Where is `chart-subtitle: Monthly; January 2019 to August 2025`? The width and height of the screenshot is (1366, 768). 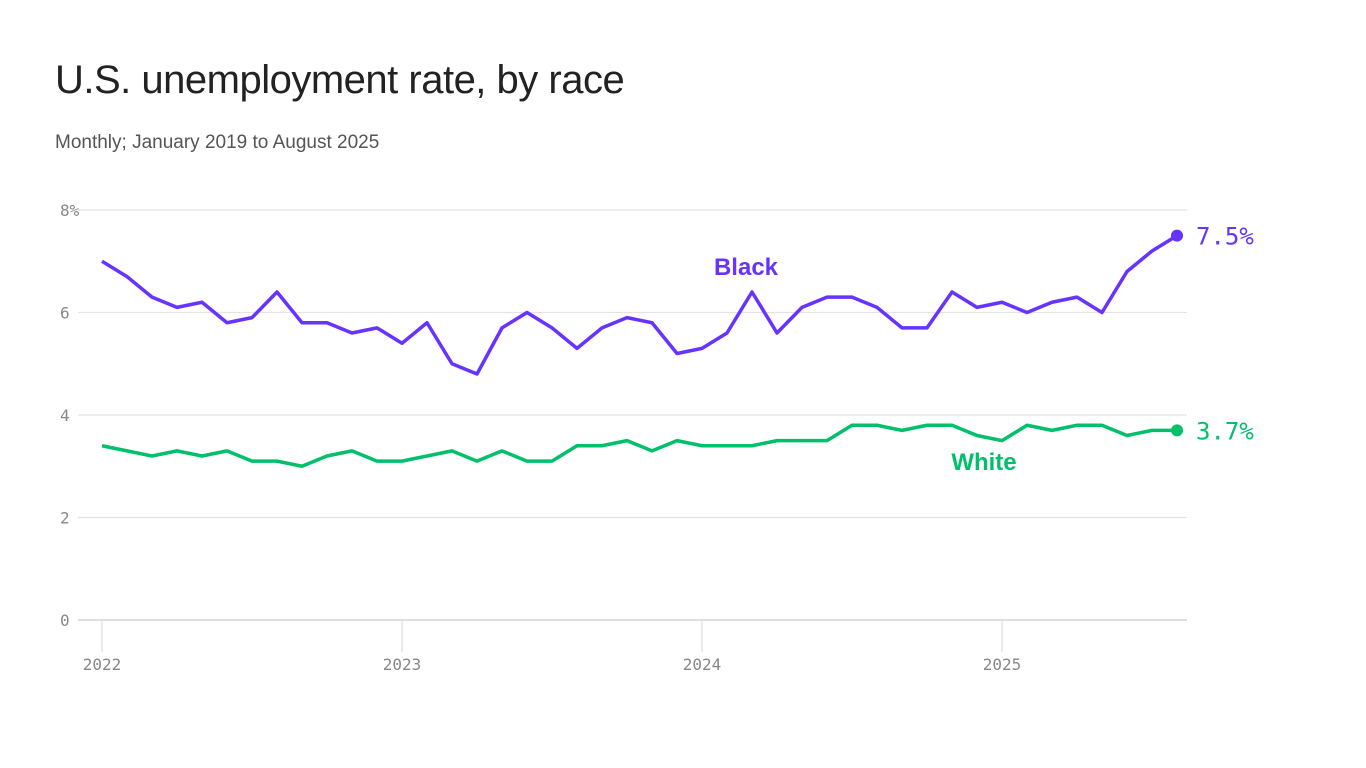 chart-subtitle: Monthly; January 2019 to August 2025 is located at coordinates (217, 142).